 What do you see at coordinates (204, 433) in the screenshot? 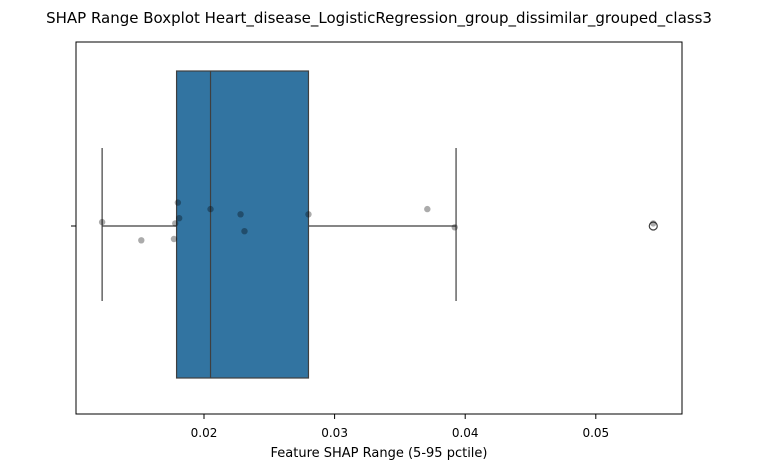
I see `x-tick-label: 0.02` at bounding box center [204, 433].